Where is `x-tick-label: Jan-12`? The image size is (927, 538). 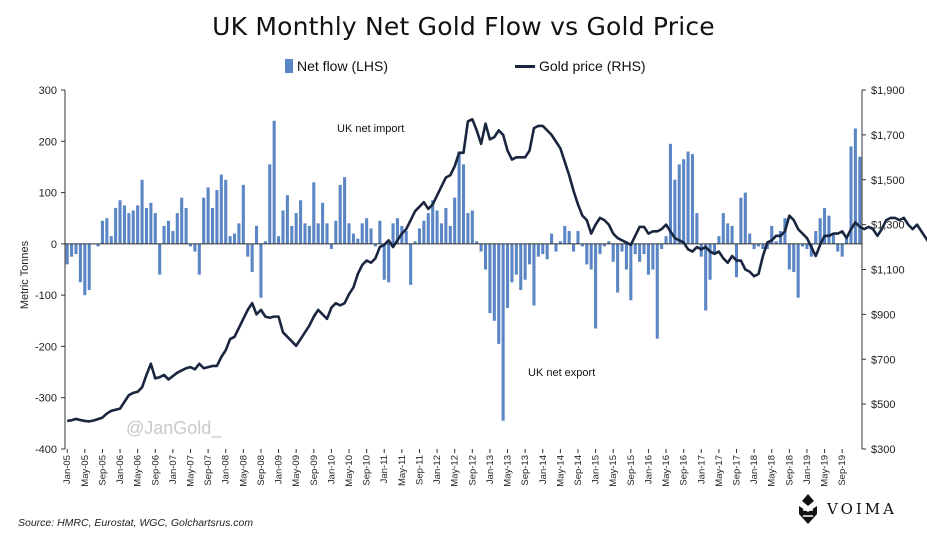
x-tick-label: Jan-12 is located at coordinates (437, 469).